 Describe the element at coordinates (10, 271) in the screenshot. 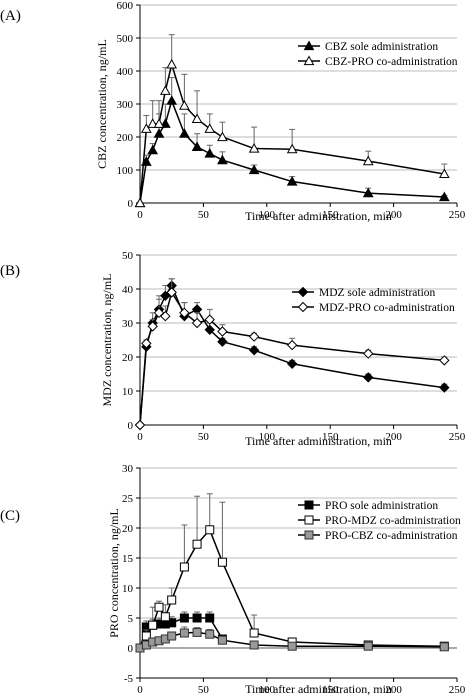

I see `panel-label: (B)` at that location.